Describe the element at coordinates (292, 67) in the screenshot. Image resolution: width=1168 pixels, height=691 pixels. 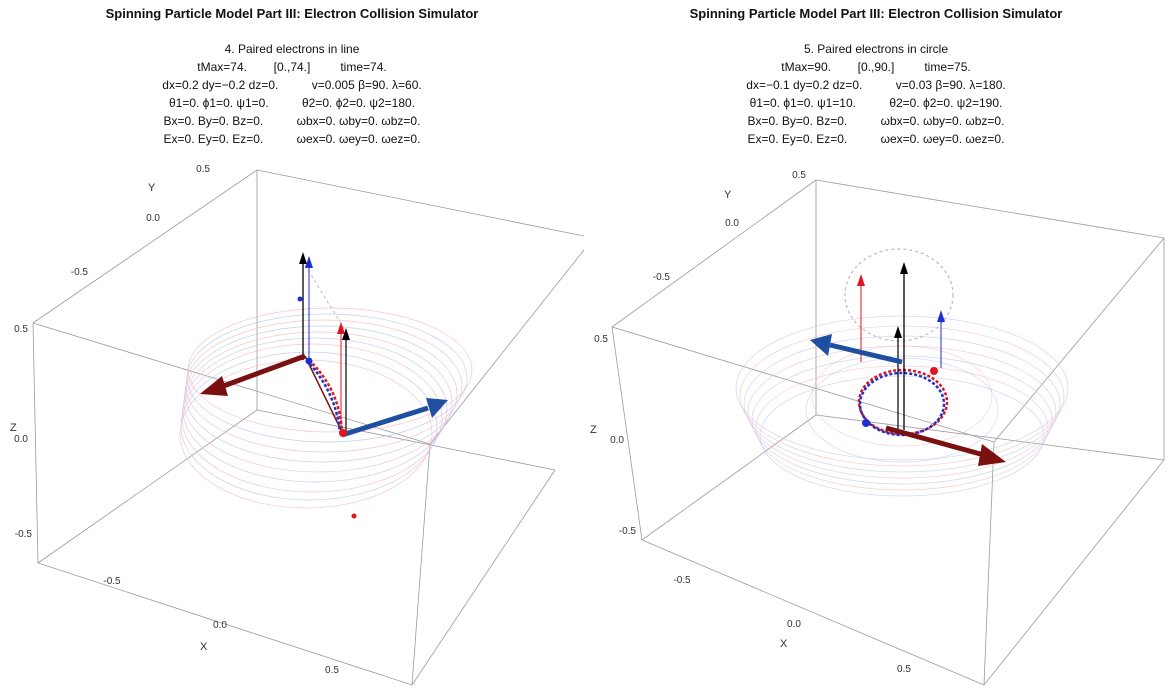
I see `left-param-row-1: tMax=74. [0.,74.] time=74.` at that location.